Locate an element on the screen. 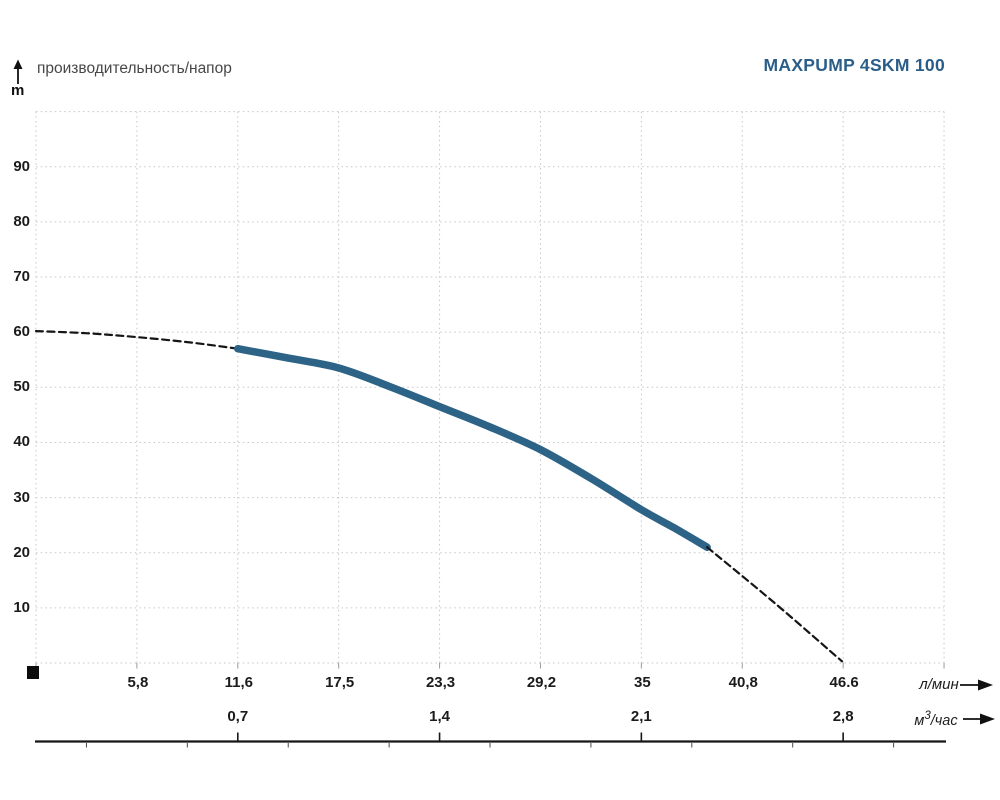 Image resolution: width=1000 pixels, height=800 pixels. y-axis-title: производительность/напор is located at coordinates (134, 68).